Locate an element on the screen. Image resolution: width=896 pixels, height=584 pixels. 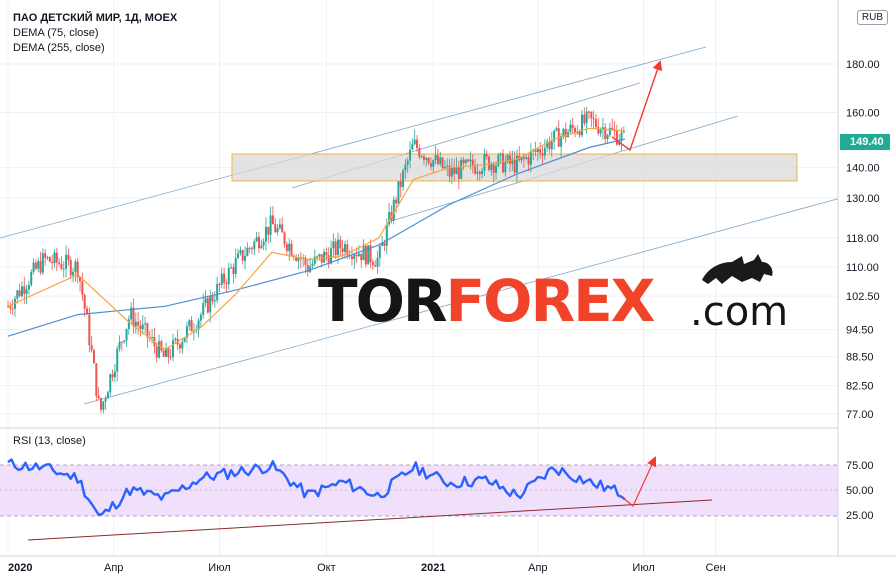
rsi-legend: RSI (13, close) is located at coordinates (49, 441).